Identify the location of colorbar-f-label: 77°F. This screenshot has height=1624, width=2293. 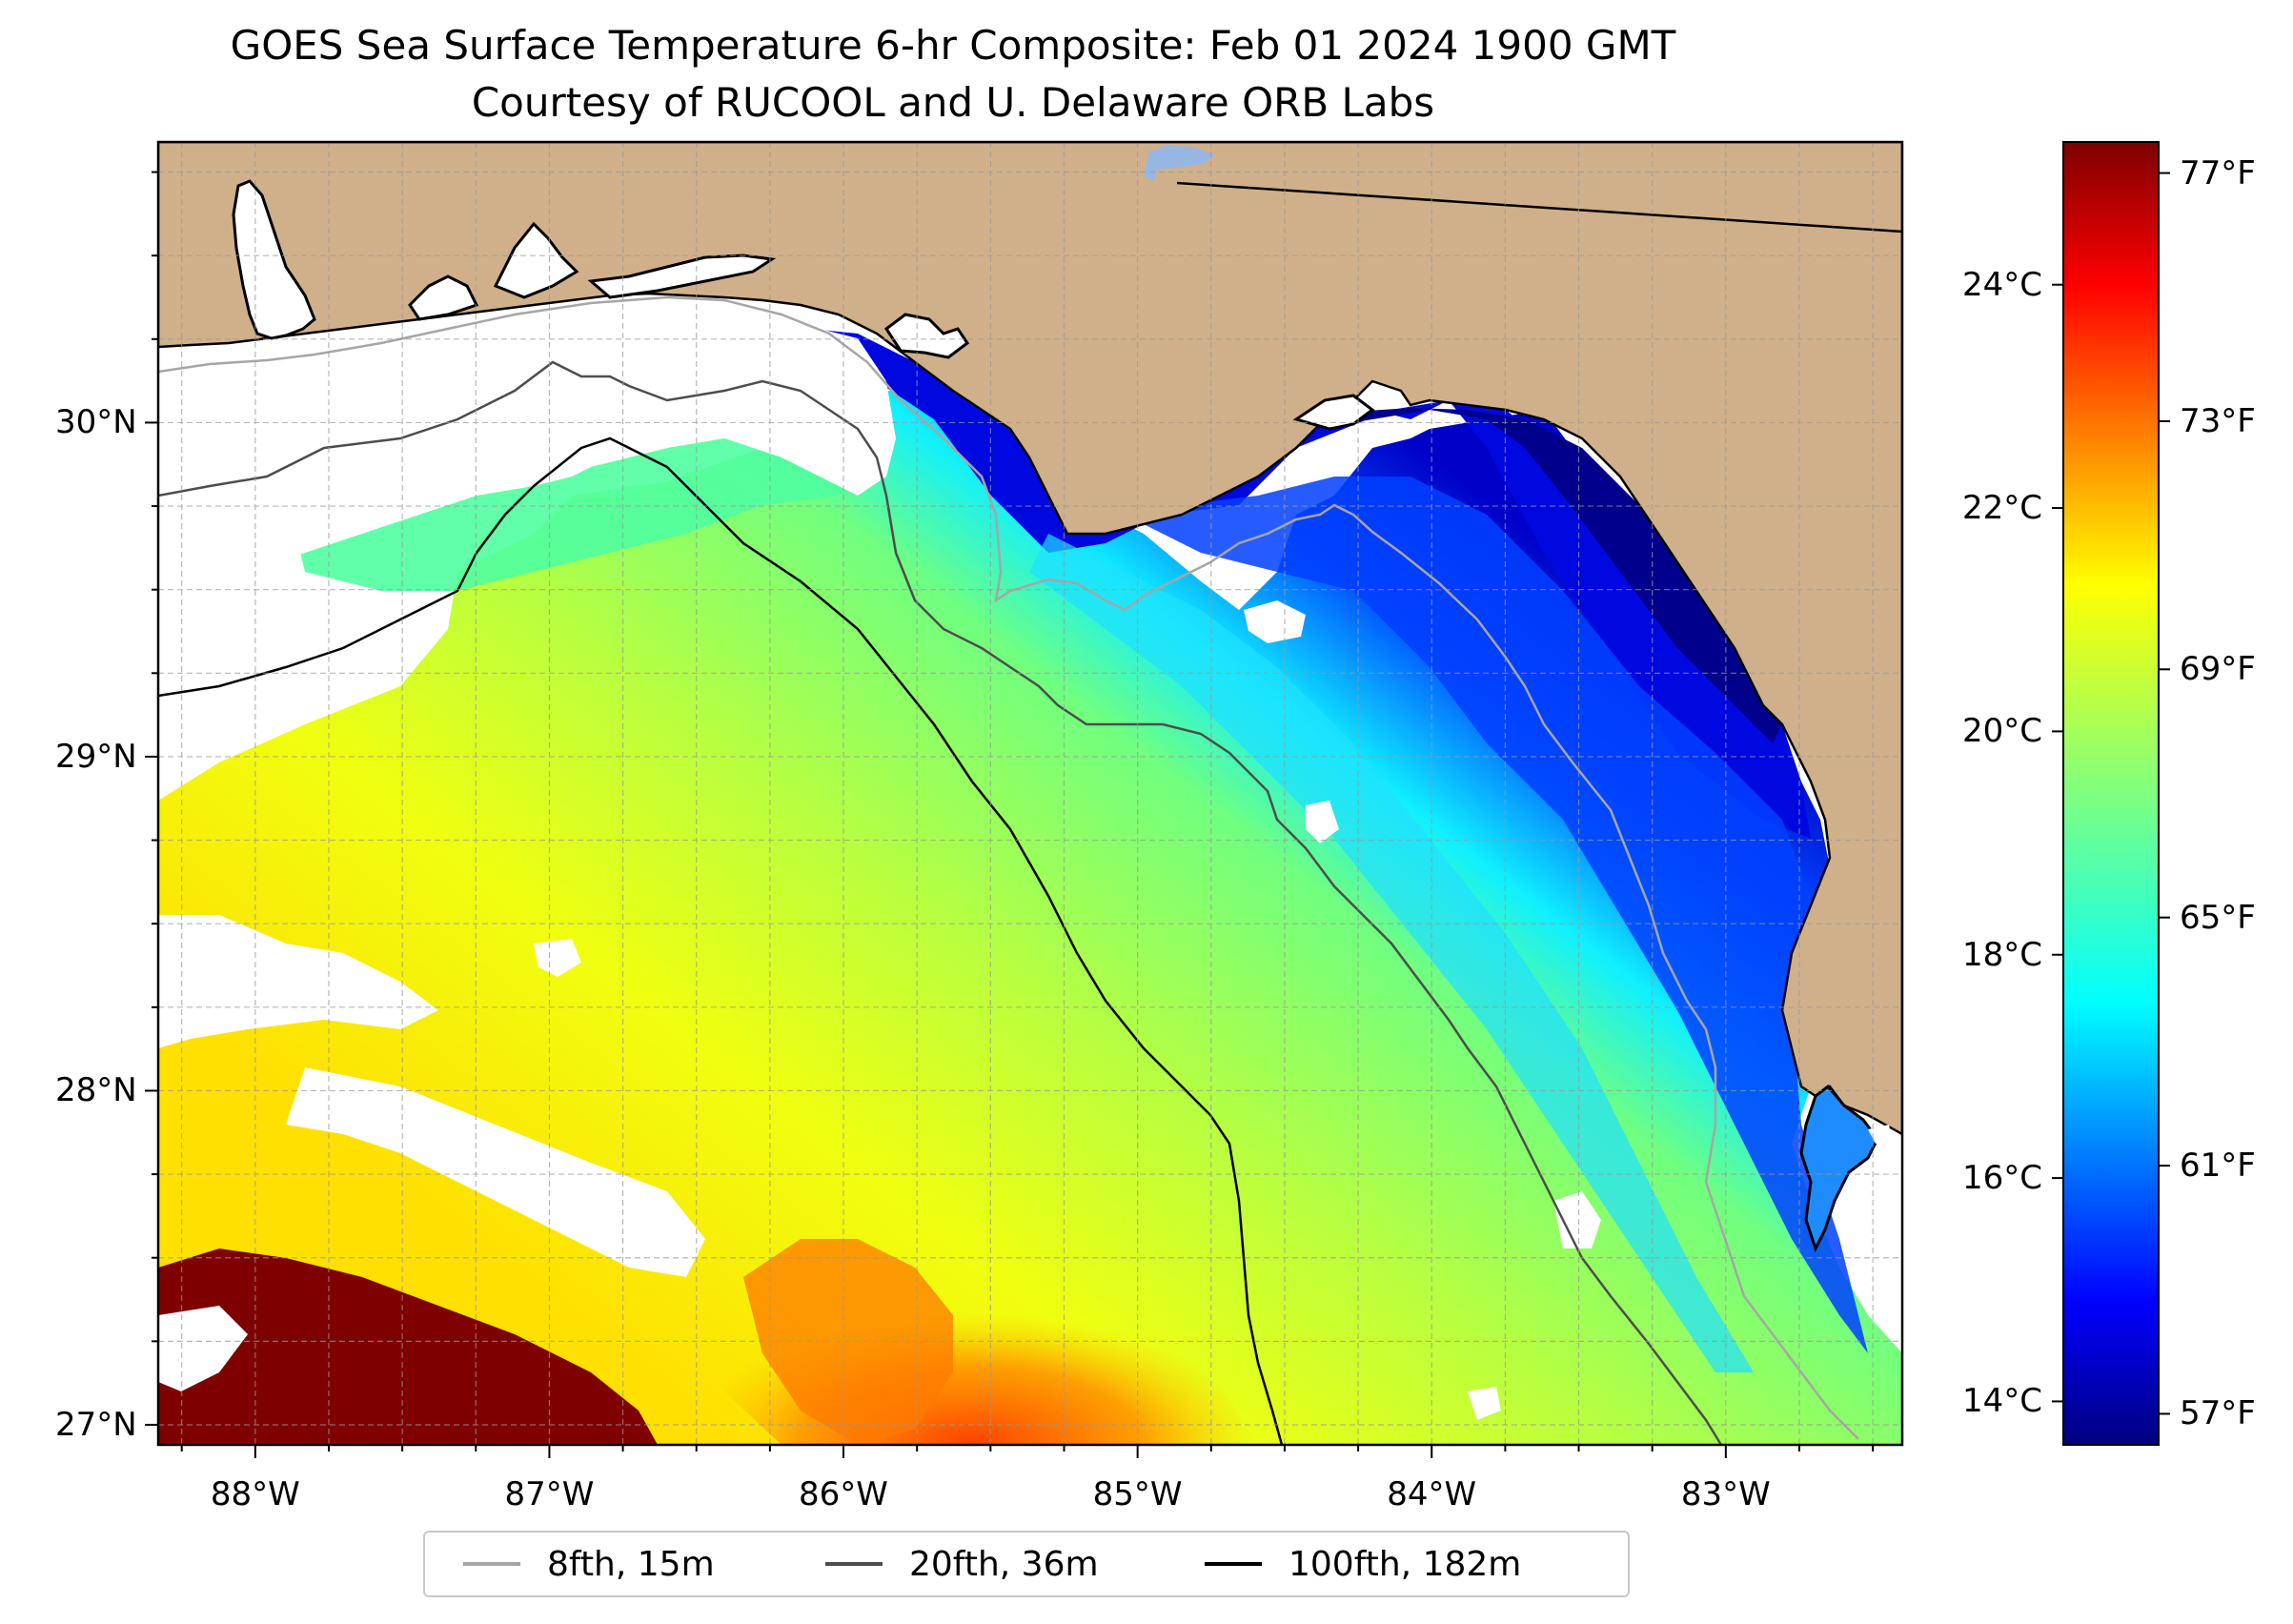
(2218, 173).